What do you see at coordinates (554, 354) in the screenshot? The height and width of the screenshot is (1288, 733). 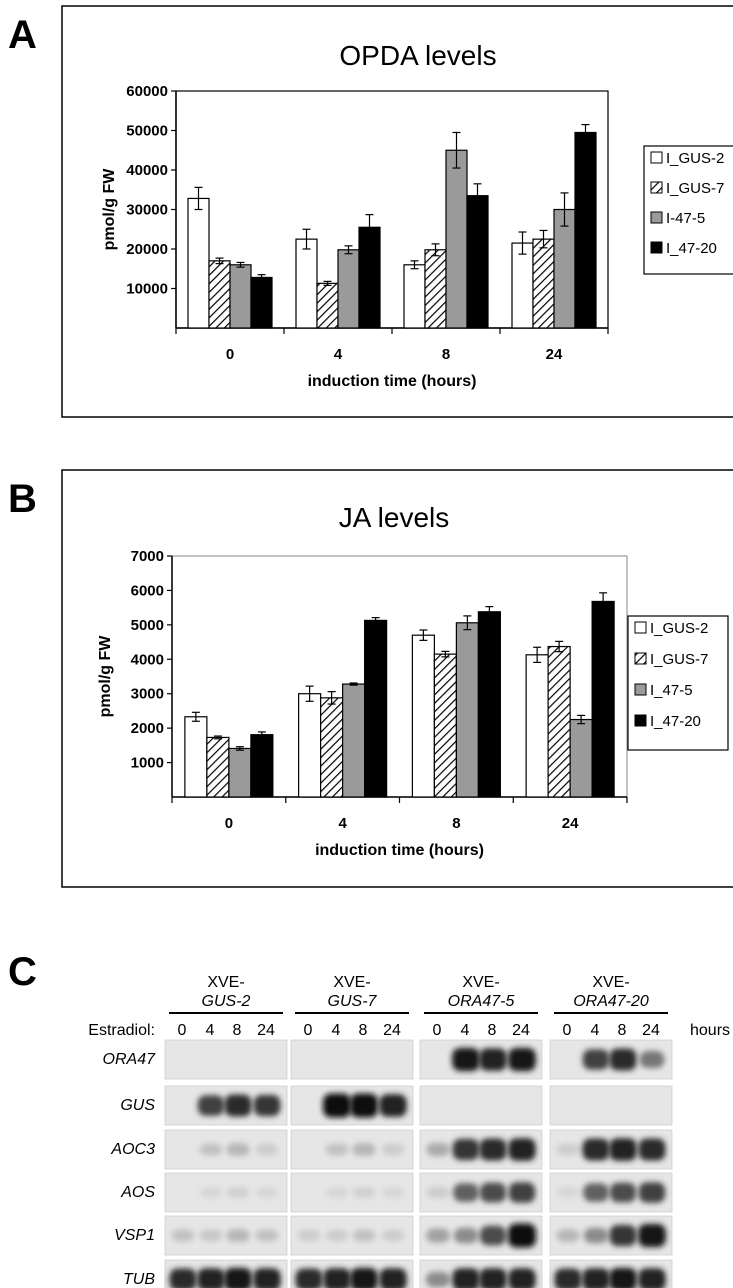 I see `x-tick-label: 24` at bounding box center [554, 354].